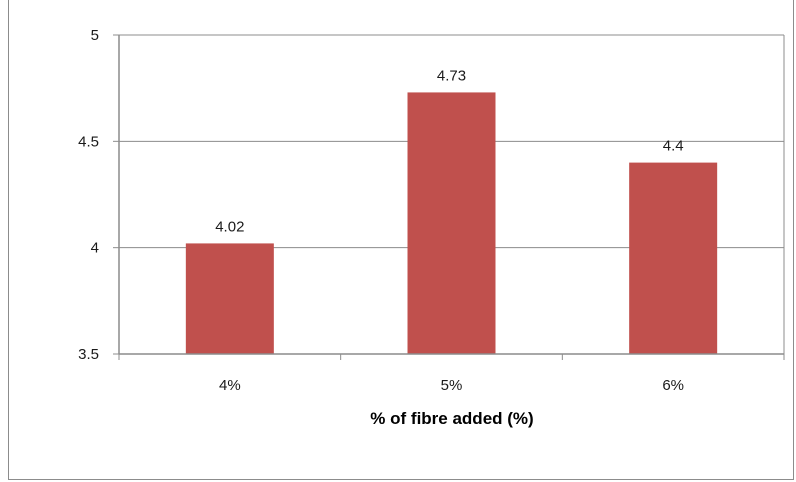 The image size is (796, 482). I want to click on x-axis-title: % of fibre added (%), so click(451, 418).